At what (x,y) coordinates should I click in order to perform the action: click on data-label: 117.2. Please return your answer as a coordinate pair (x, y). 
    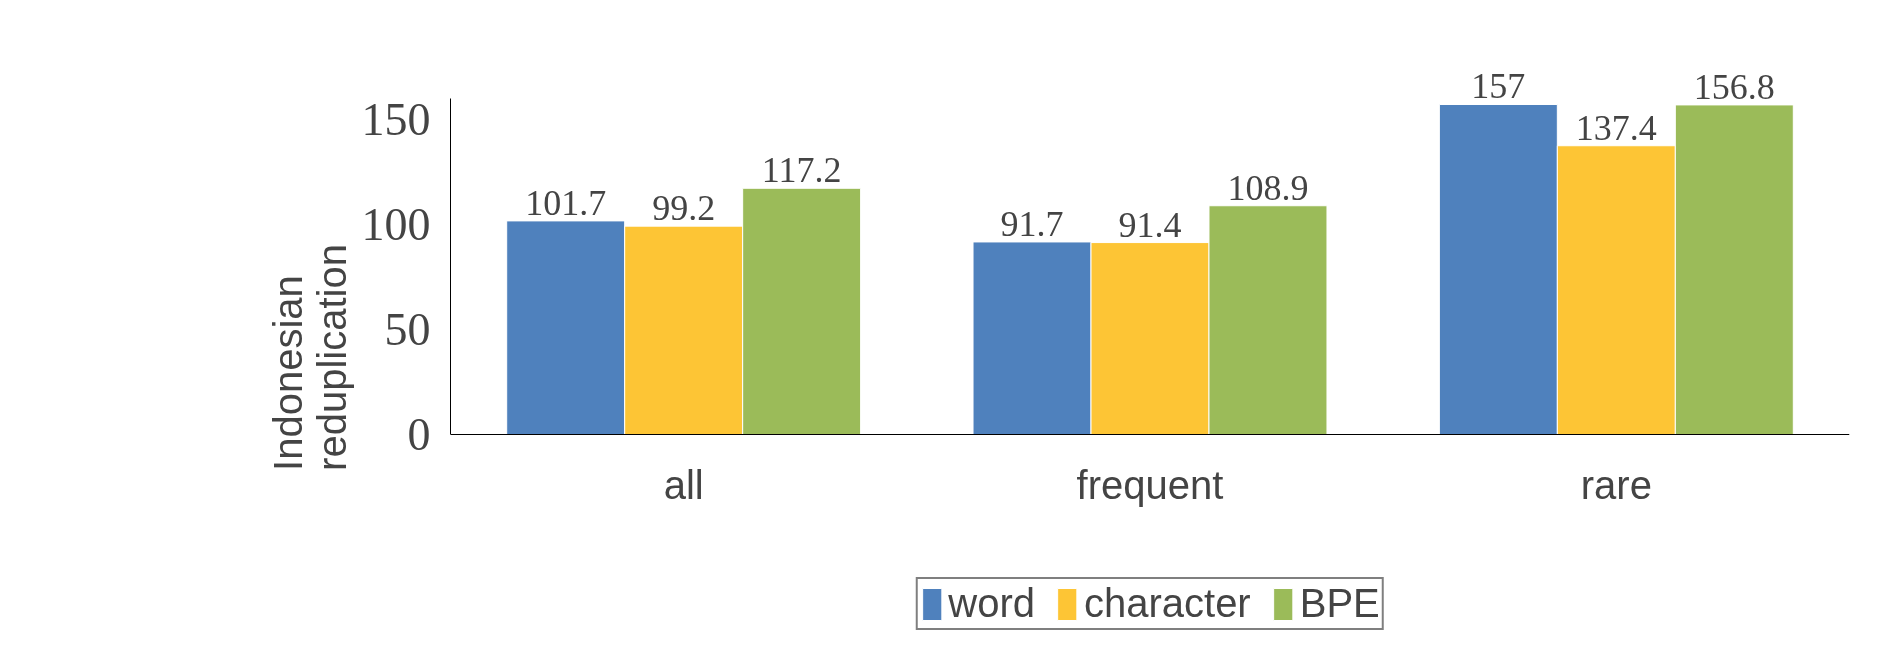
    Looking at the image, I should click on (801, 170).